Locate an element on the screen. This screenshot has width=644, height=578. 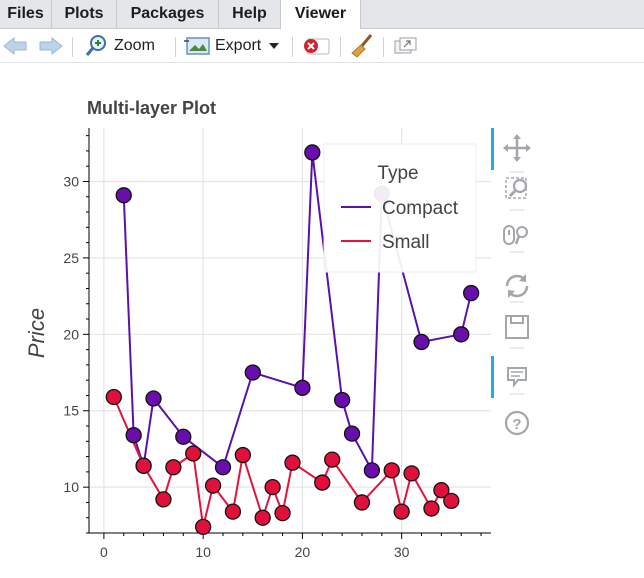
clear-all-viewer-button is located at coordinates (363, 46).